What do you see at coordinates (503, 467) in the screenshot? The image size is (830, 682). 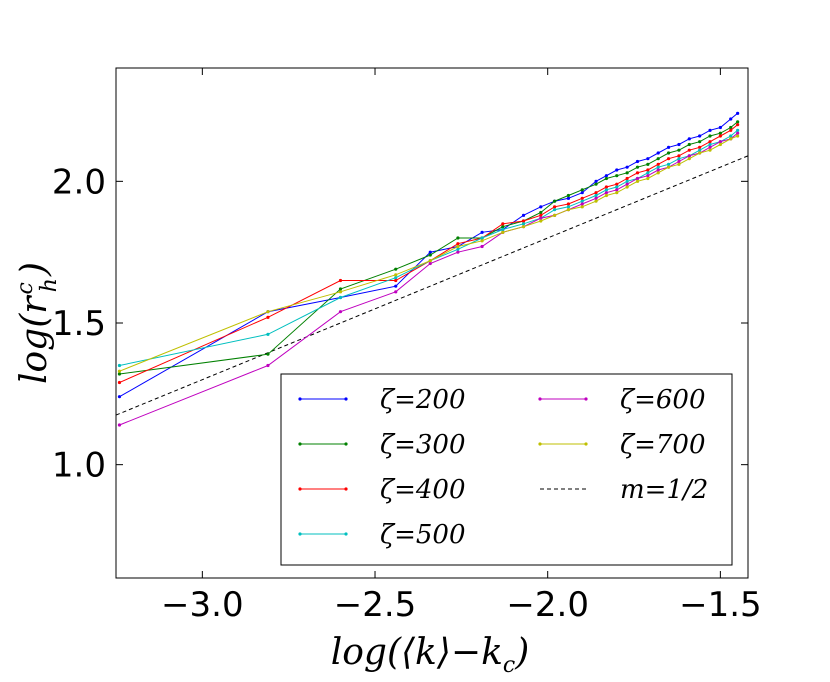 I see `legend-entries: ζ=200 ζ=300 ζ=400 ζ=500 ζ=600 ζ=700 m=1/2` at bounding box center [503, 467].